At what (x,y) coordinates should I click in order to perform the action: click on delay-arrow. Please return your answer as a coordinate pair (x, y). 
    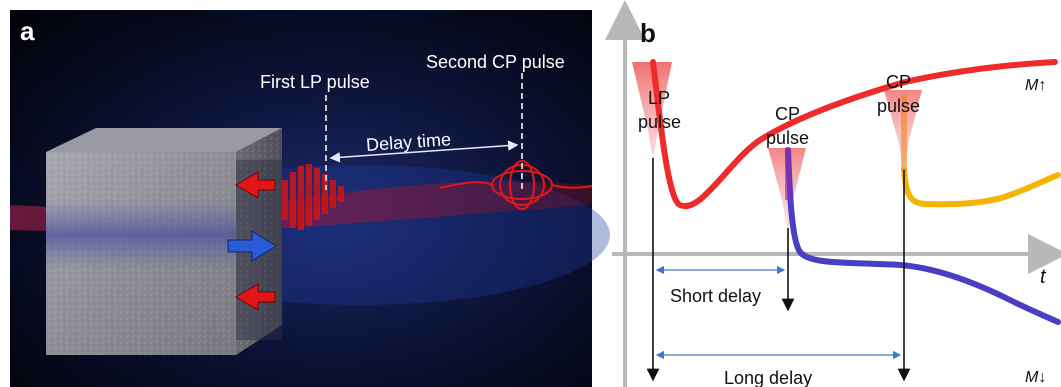
    Looking at the image, I should click on (424, 151).